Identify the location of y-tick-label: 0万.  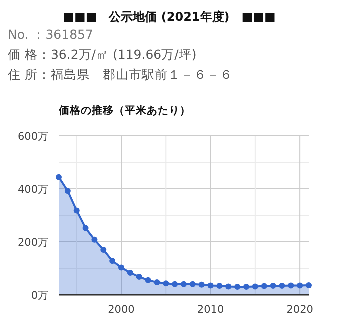
(40, 296).